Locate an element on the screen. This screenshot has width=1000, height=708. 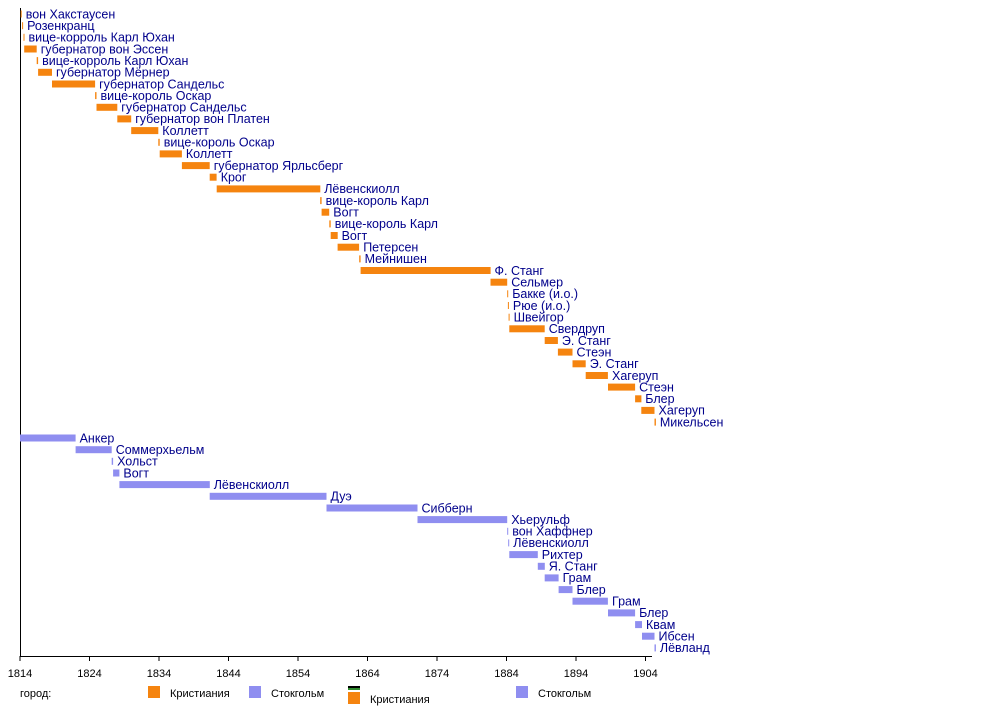
x-axis-ticks: 1814 1824 1834 1844 1854 1864 1874 1884 1894 1904 is located at coordinates (333, 668).